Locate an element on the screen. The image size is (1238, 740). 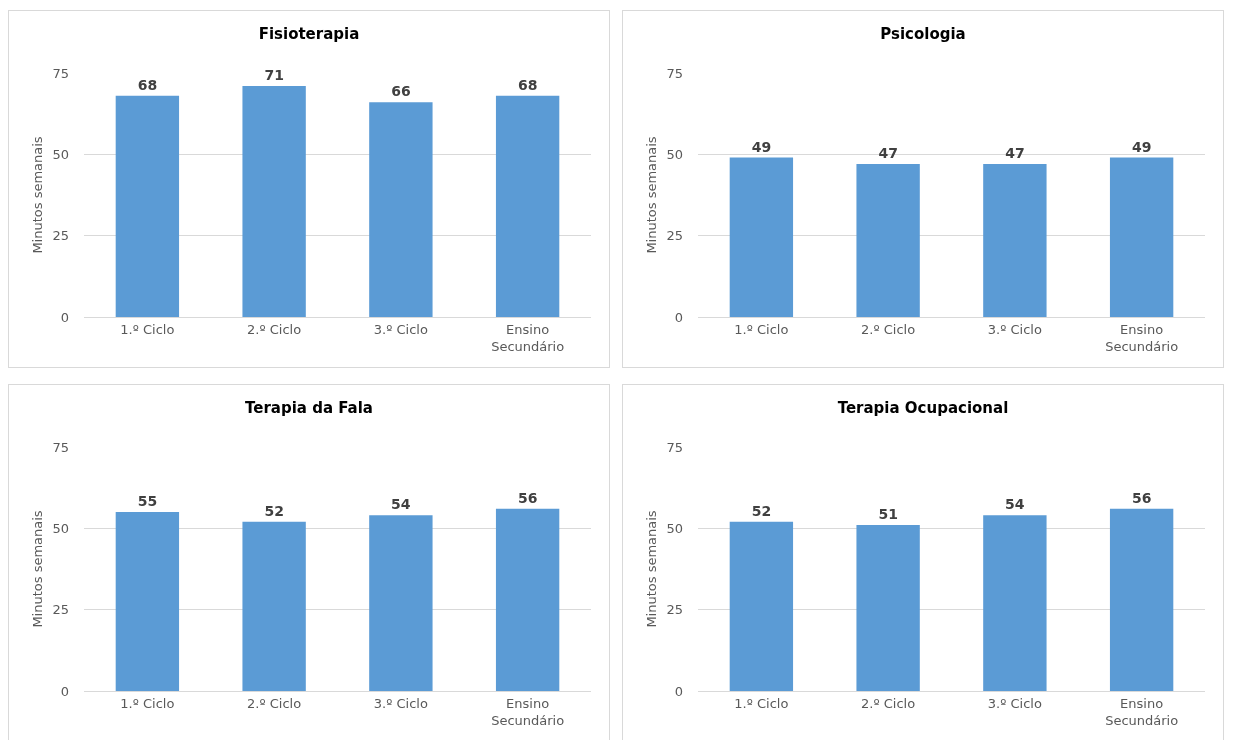
data-label: 51 is located at coordinates (888, 514).